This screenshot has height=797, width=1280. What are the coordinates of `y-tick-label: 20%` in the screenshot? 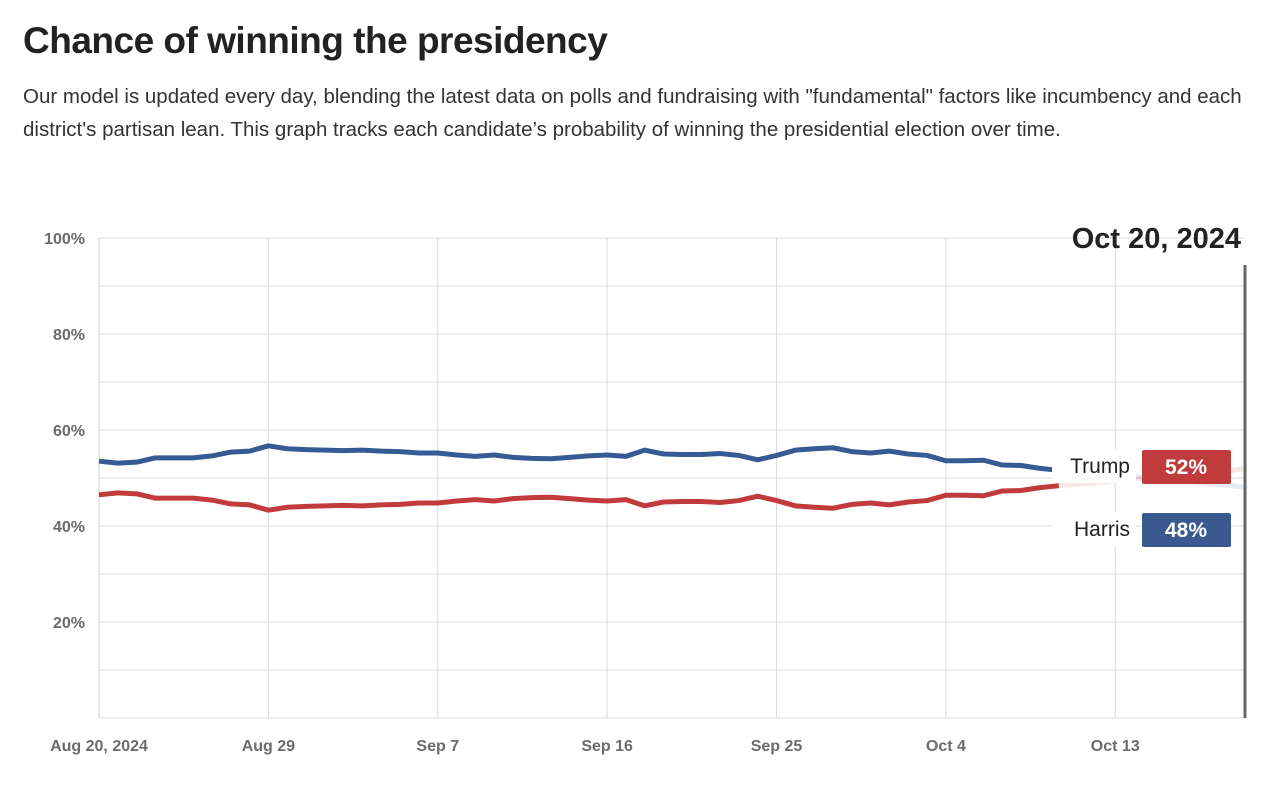 It's located at (69, 623).